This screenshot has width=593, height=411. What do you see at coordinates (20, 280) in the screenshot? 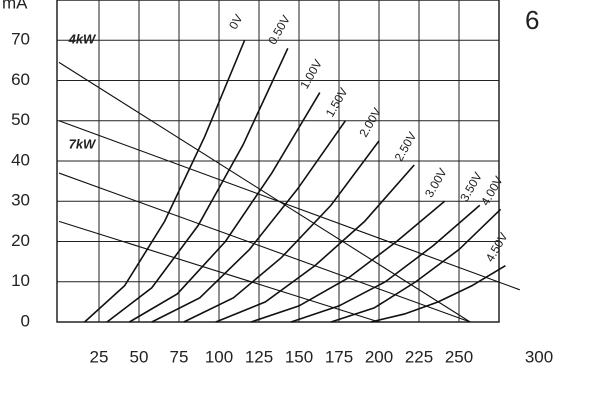
I see `y-tick-label: 10` at bounding box center [20, 280].